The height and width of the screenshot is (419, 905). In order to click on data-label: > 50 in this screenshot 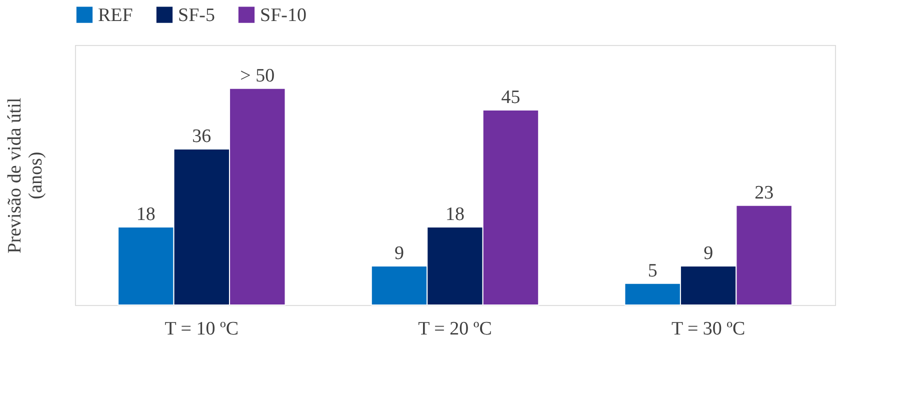, I will do `click(257, 75)`.